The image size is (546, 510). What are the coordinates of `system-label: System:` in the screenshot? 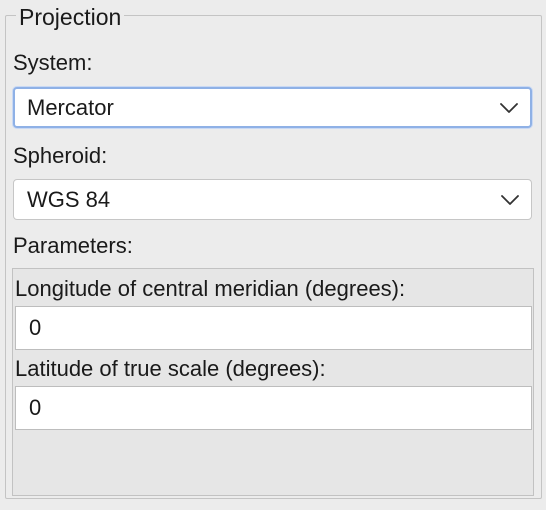 It's located at (52, 63).